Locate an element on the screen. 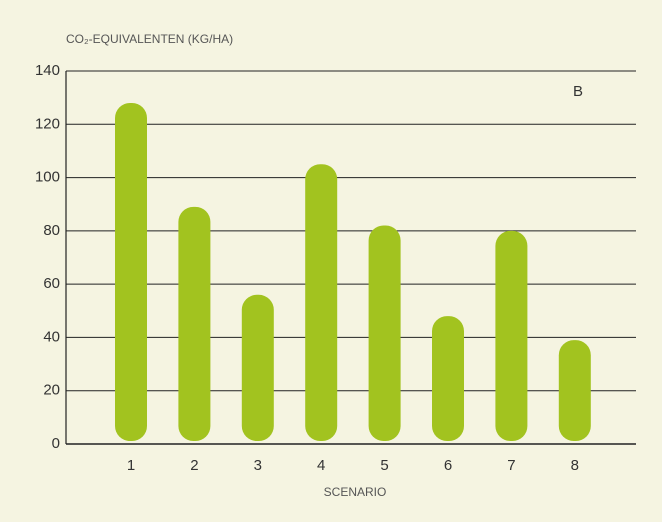  y-tick-label: 80 is located at coordinates (51, 230).